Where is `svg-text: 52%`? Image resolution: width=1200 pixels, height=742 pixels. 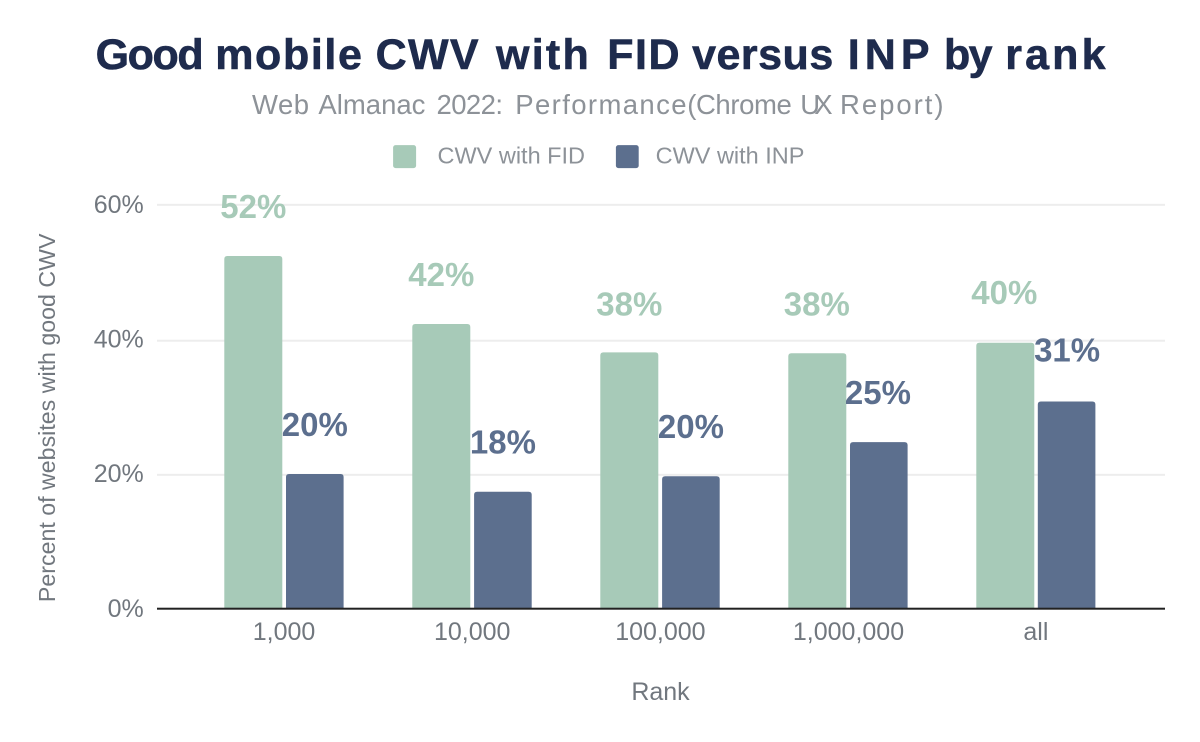 svg-text: 52% is located at coordinates (253, 206).